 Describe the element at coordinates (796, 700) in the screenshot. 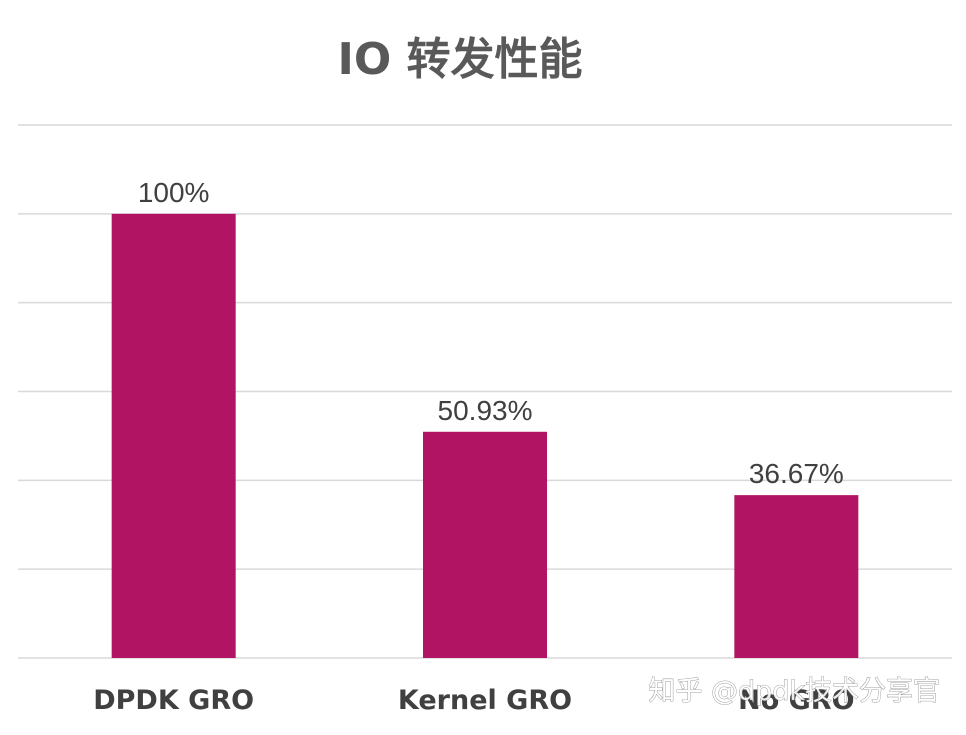

I see `category-label: No GRO` at that location.